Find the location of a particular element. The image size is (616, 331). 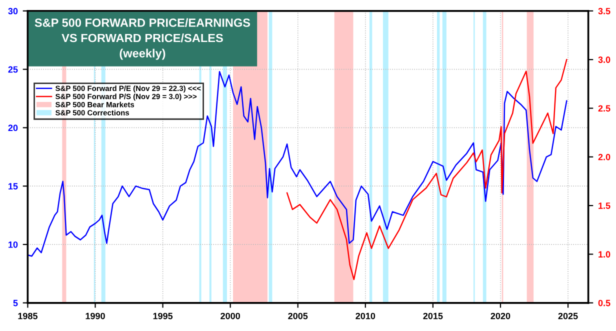

y-tick-label: 5 is located at coordinates (15, 303).